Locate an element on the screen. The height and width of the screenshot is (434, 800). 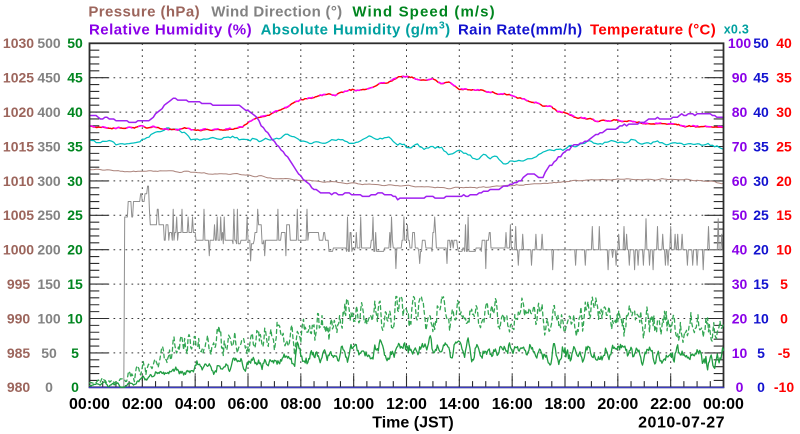
svg-text: -10 is located at coordinates (784, 387).